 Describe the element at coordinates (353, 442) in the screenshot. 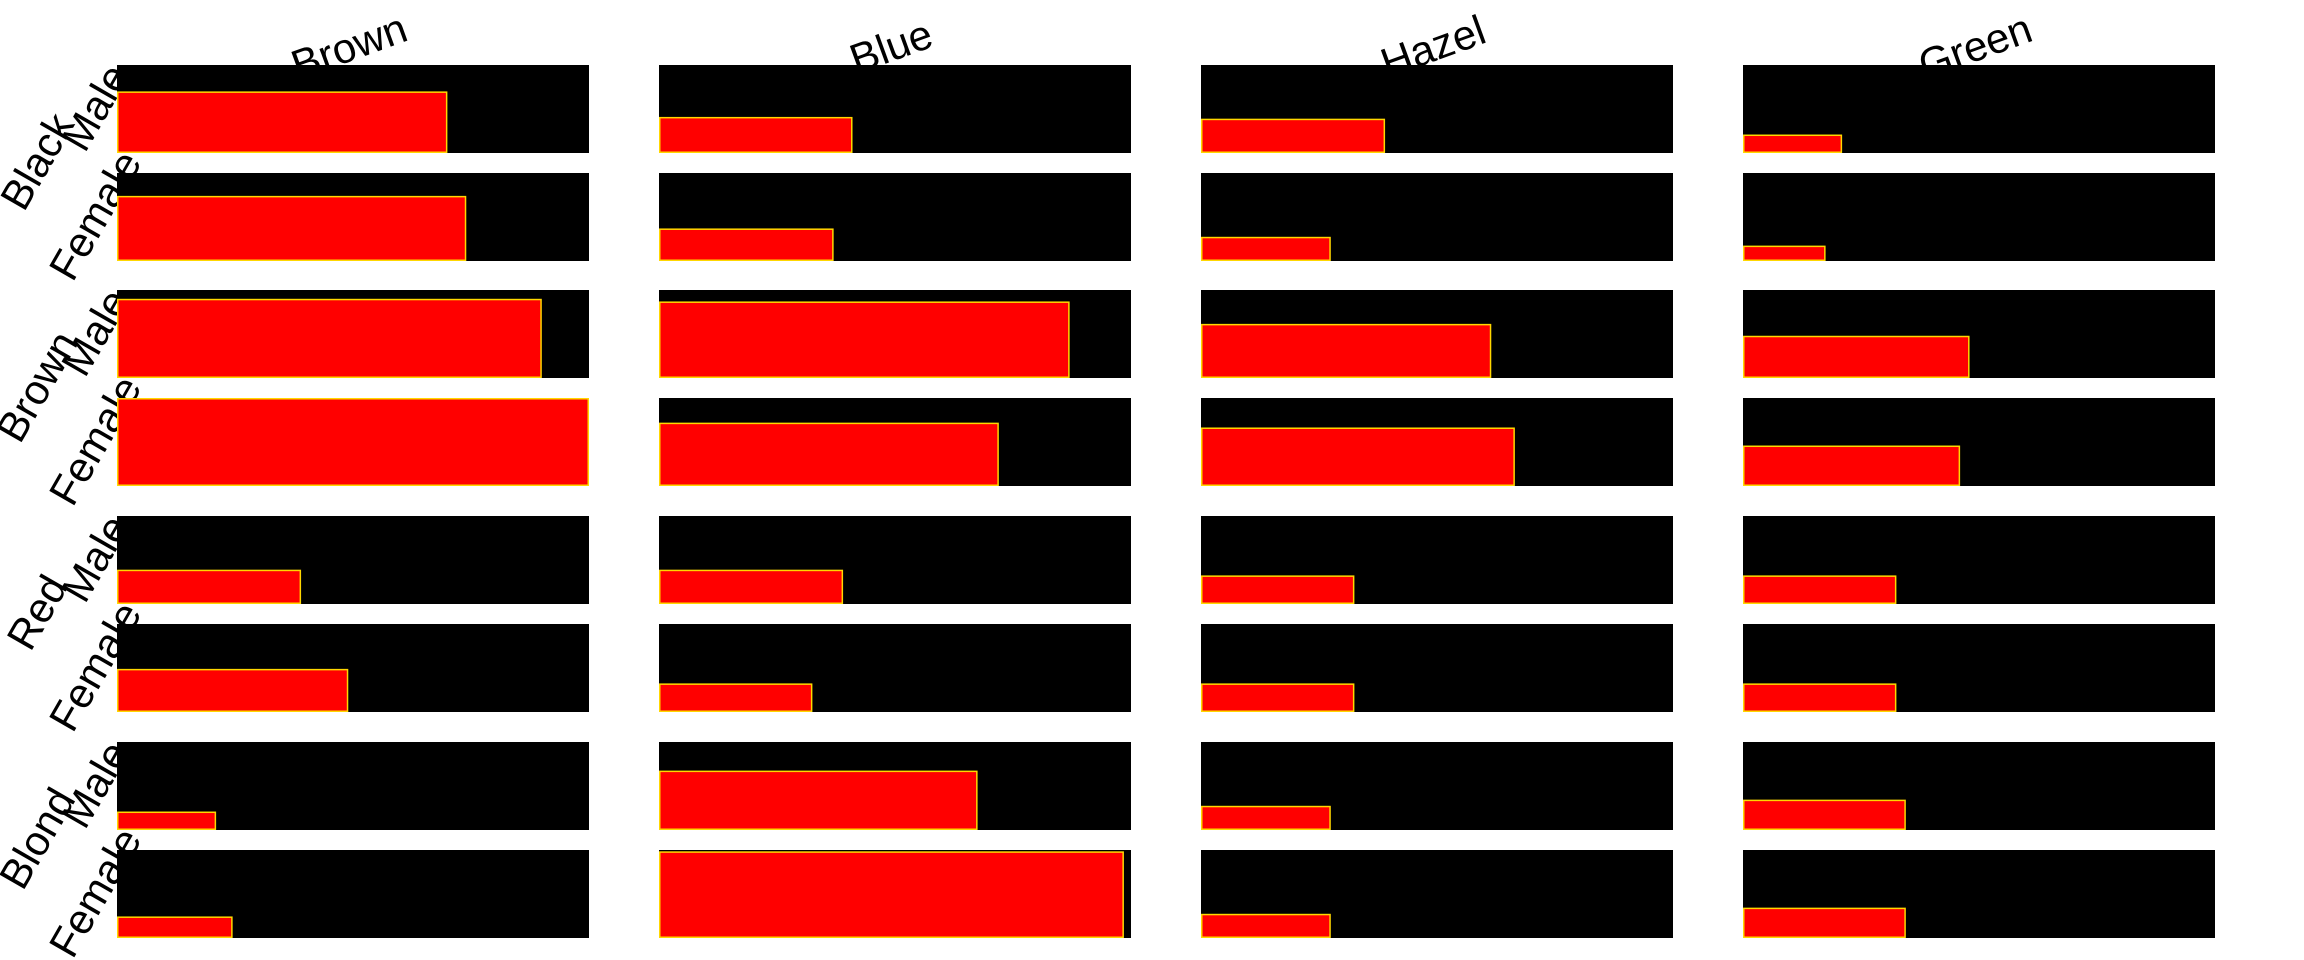

I see `bar-brown-female-brown` at that location.